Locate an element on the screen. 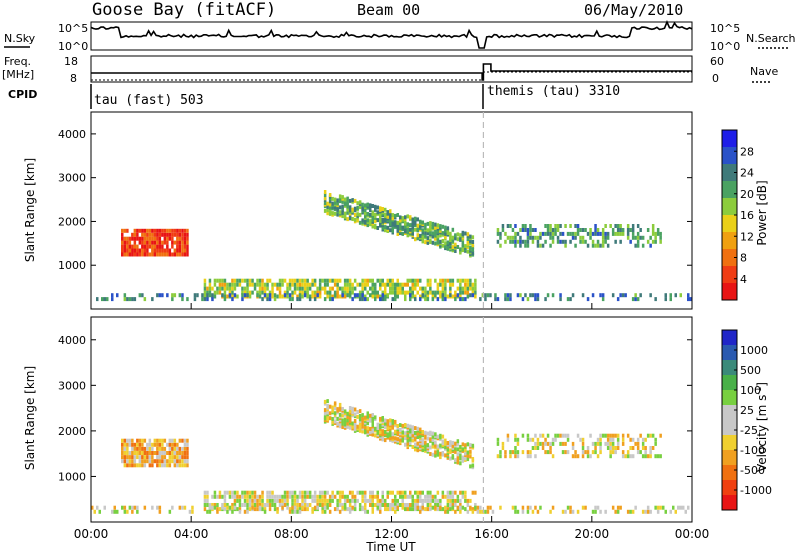 The height and width of the screenshot is (554, 800). y-tick-label: 1000 is located at coordinates (72, 476).